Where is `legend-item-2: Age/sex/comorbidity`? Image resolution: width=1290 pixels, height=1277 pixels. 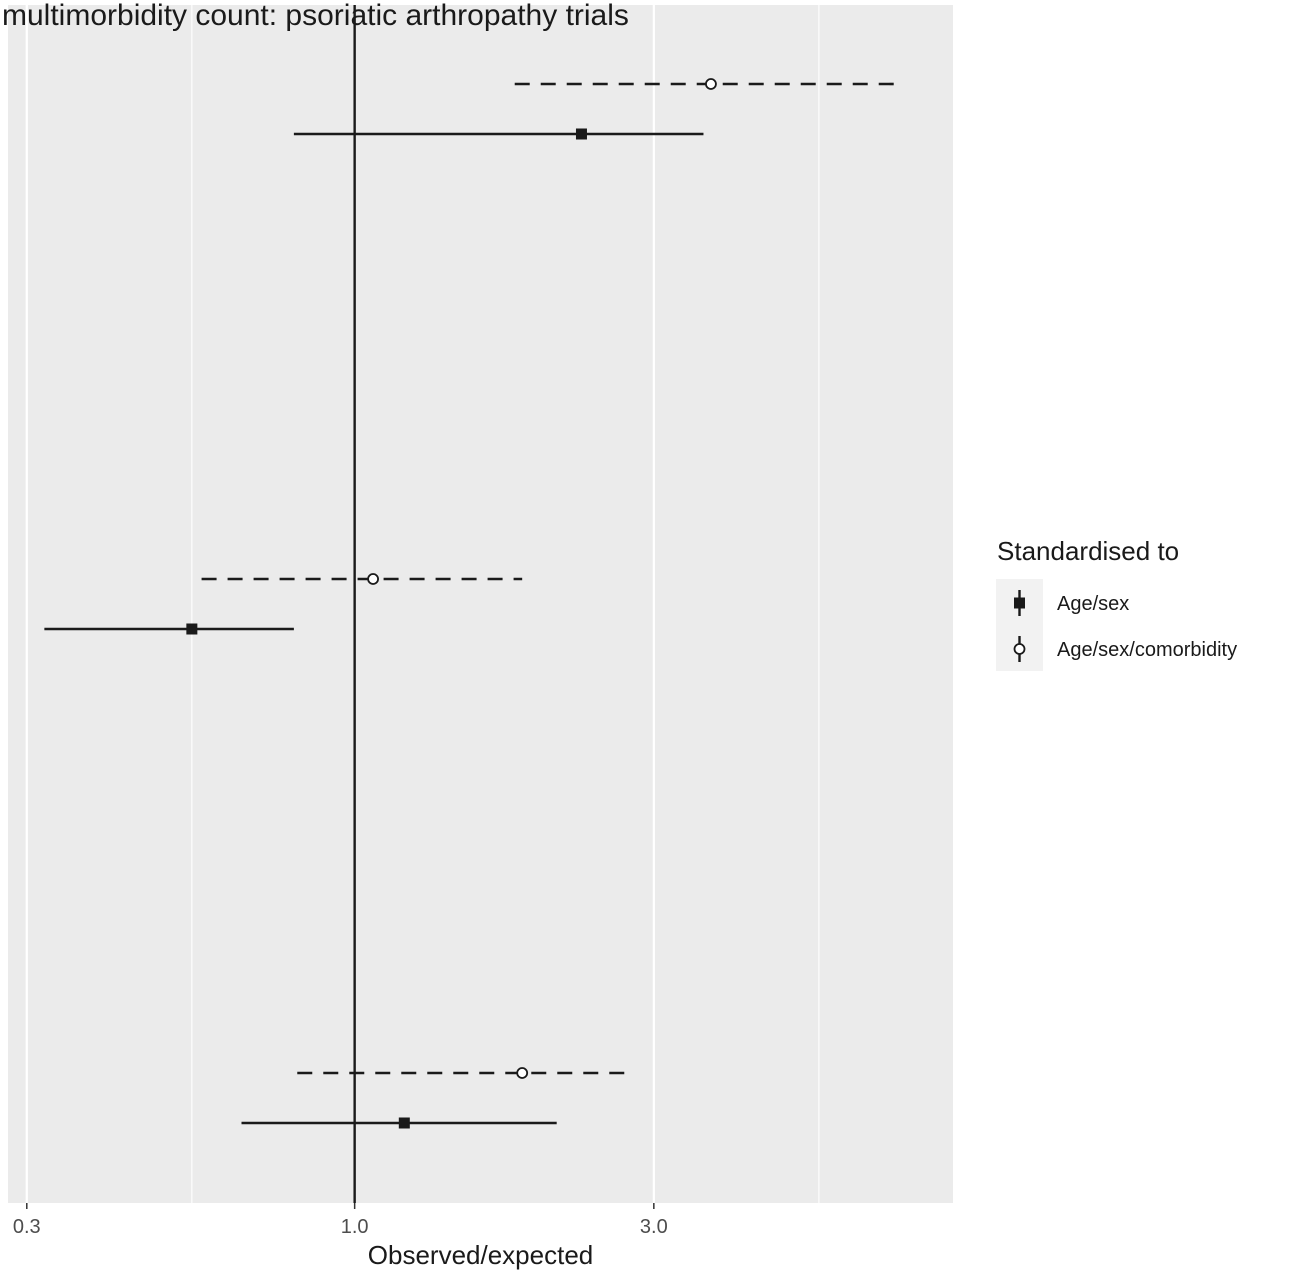 legend-item-2: Age/sex/comorbidity is located at coordinates (1125, 649).